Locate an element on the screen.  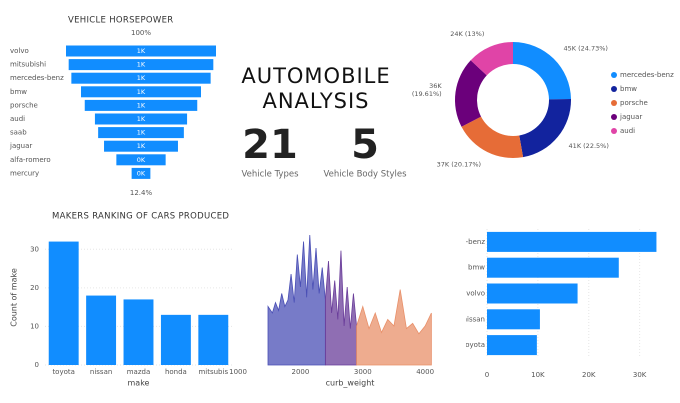
y-tick-label: 10 is located at coordinates (34, 326).